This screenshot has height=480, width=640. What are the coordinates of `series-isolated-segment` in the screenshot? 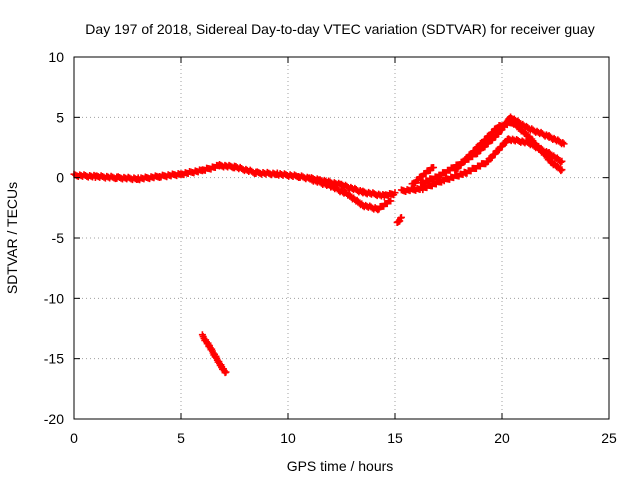 It's located at (399, 219).